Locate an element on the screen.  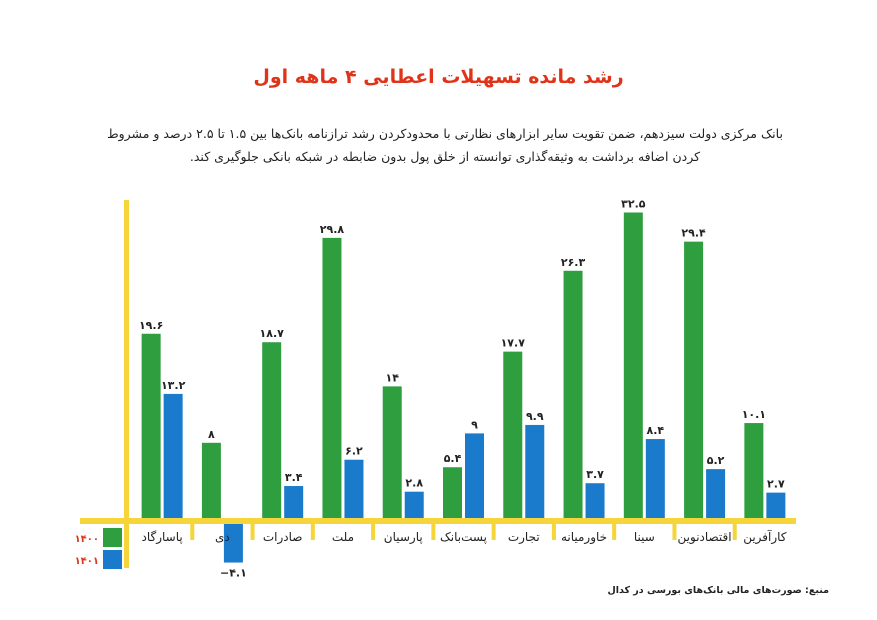
legend-label: ۱۴۰۱ is located at coordinates (87, 561).